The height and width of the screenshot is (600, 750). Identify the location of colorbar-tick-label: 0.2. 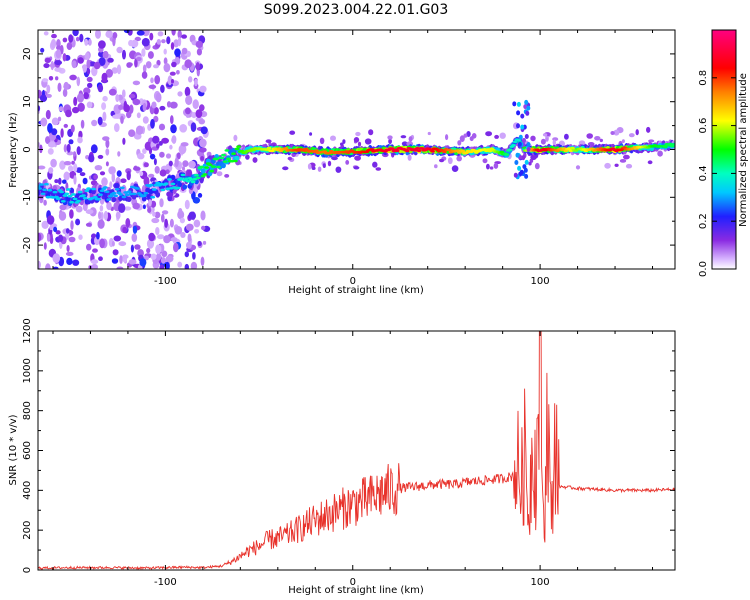
(703, 221).